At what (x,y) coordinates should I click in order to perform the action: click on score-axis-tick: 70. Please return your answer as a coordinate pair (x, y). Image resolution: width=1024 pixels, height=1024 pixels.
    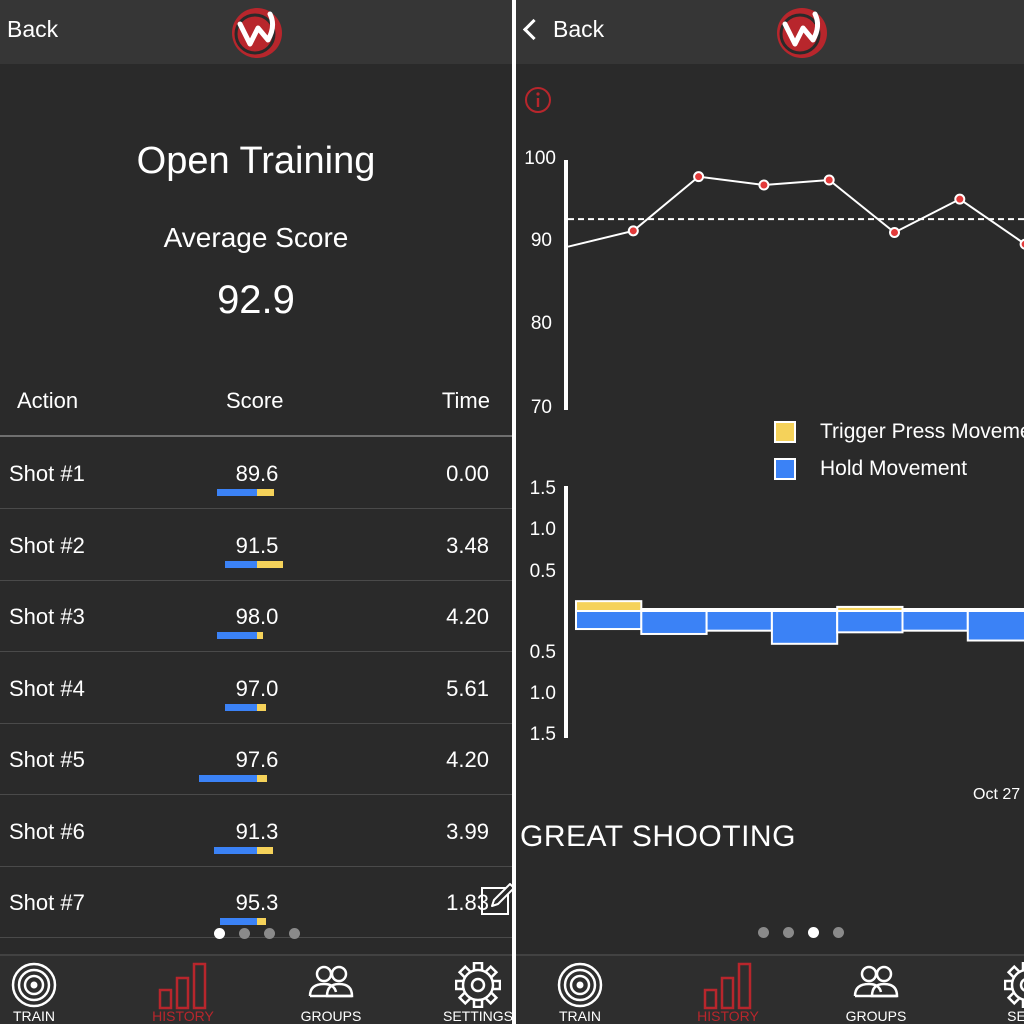
    Looking at the image, I should click on (541, 407).